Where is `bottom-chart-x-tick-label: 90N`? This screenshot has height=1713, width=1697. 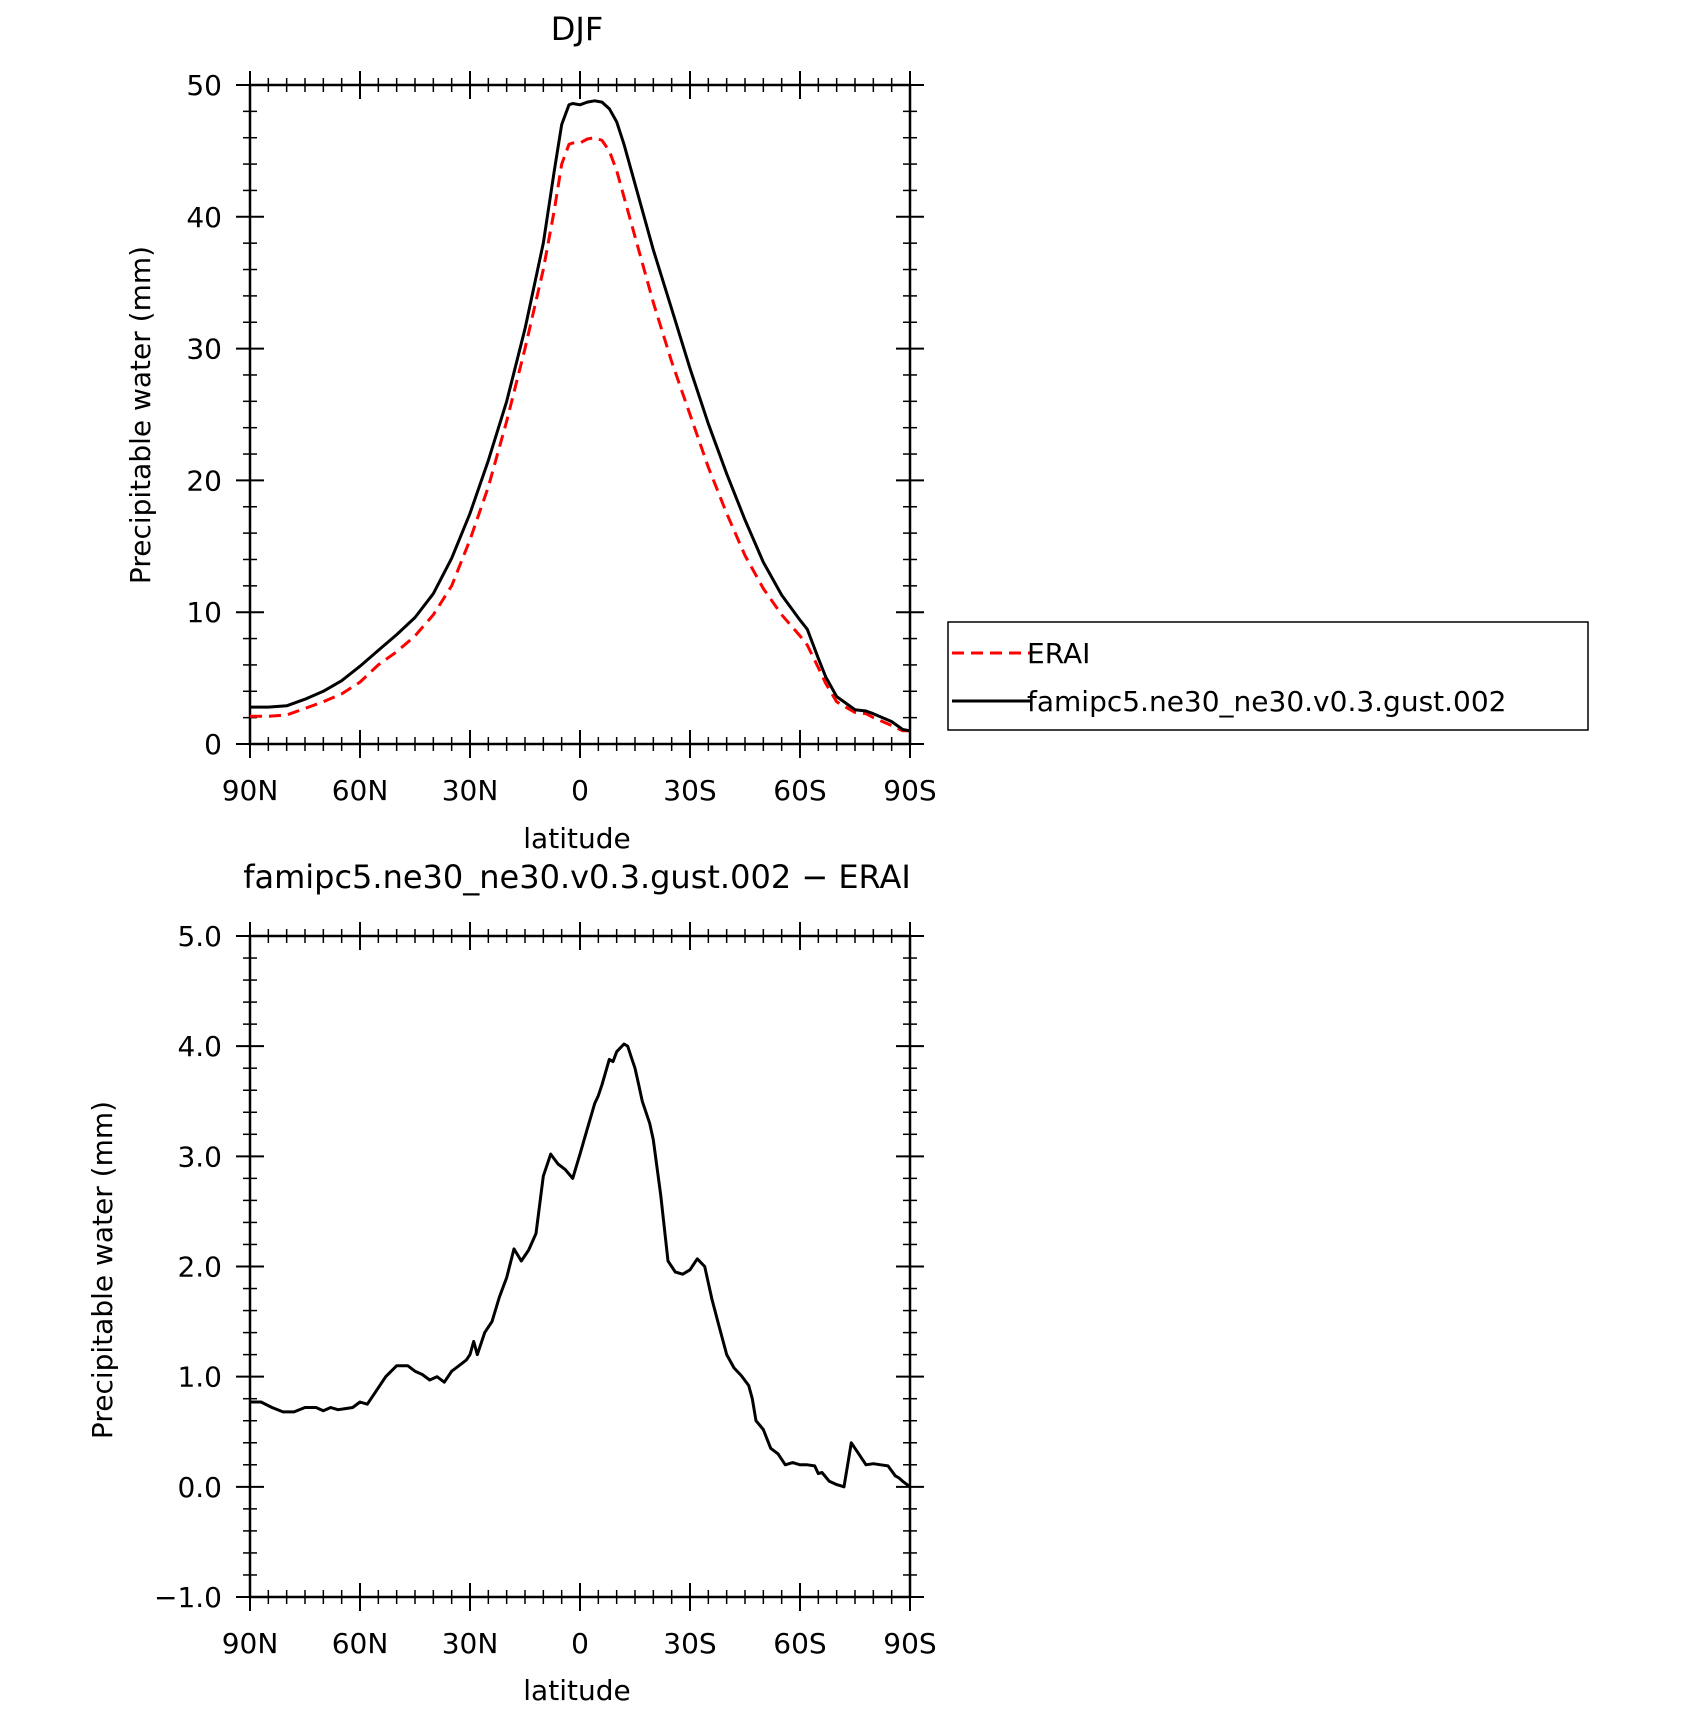 bottom-chart-x-tick-label: 90N is located at coordinates (250, 1643).